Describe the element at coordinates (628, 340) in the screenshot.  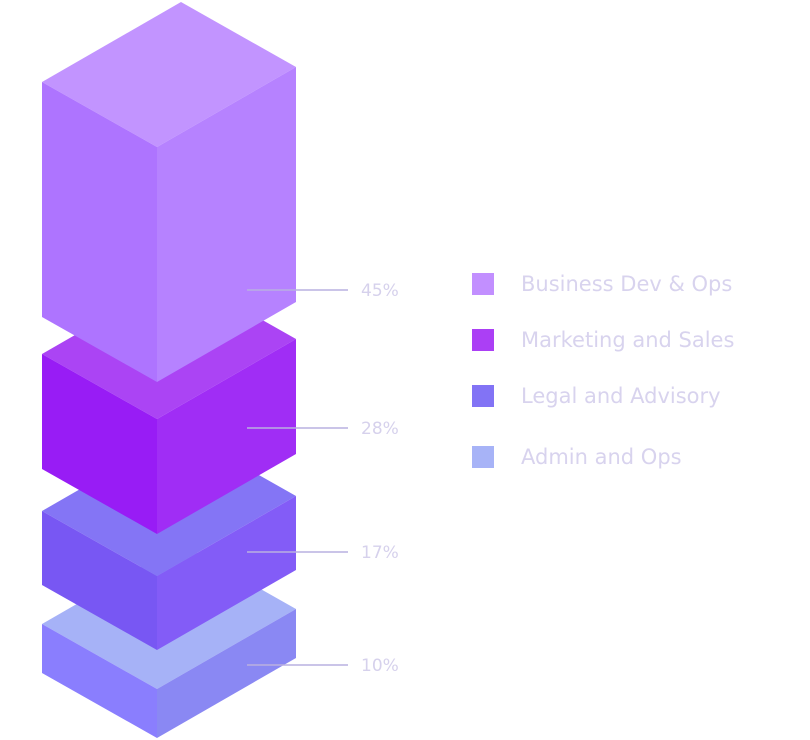
I see `legend-label-marketing-sales: Marketing and Sales` at that location.